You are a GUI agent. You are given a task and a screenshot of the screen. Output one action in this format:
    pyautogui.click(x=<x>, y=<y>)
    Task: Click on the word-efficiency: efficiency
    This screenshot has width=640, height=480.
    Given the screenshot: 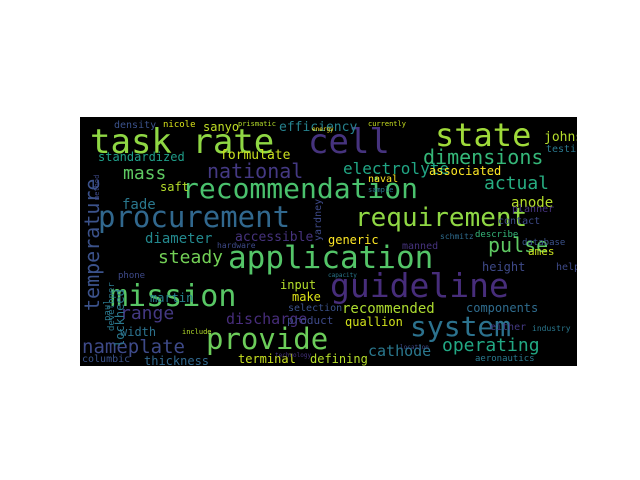 What is the action you would take?
    pyautogui.click(x=318, y=127)
    